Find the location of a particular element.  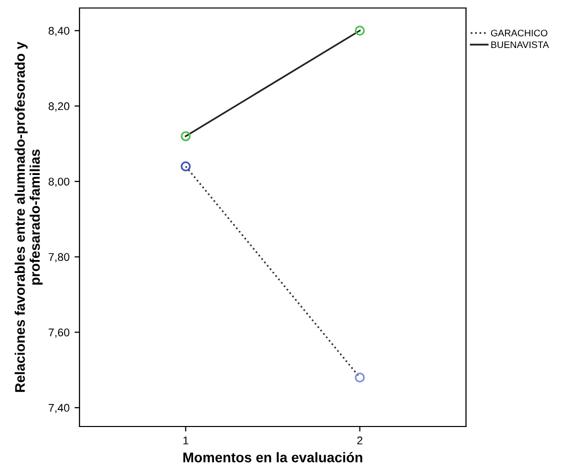

y-tick-label: 8,00 is located at coordinates (59, 182).